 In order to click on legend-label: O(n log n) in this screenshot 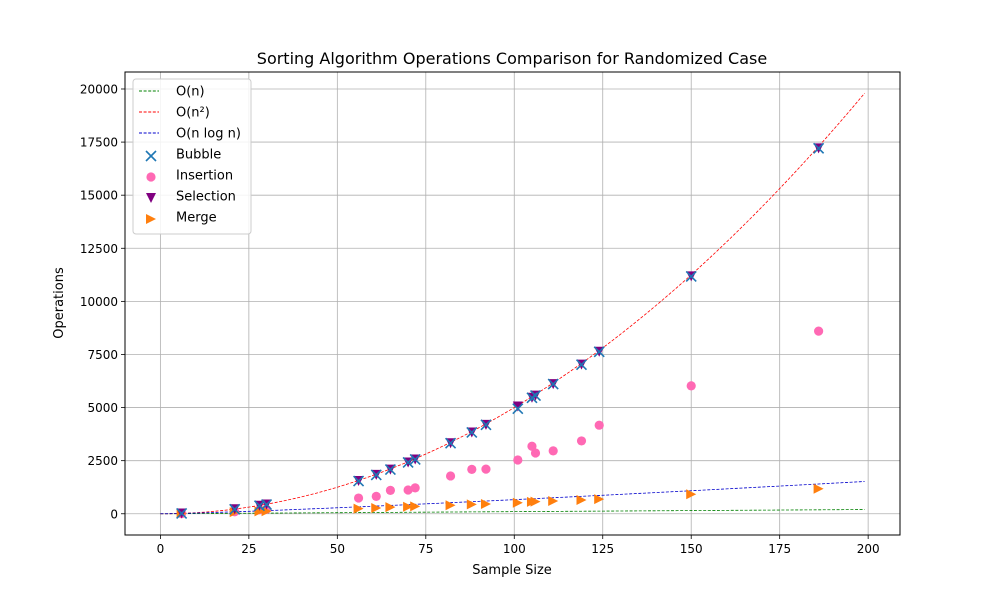, I will do `click(208, 134)`.